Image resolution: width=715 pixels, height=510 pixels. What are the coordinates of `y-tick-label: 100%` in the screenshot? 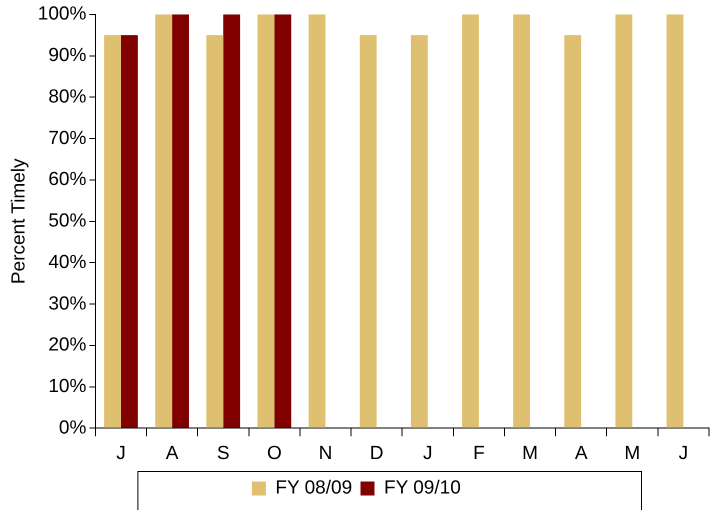 It's located at (62, 14).